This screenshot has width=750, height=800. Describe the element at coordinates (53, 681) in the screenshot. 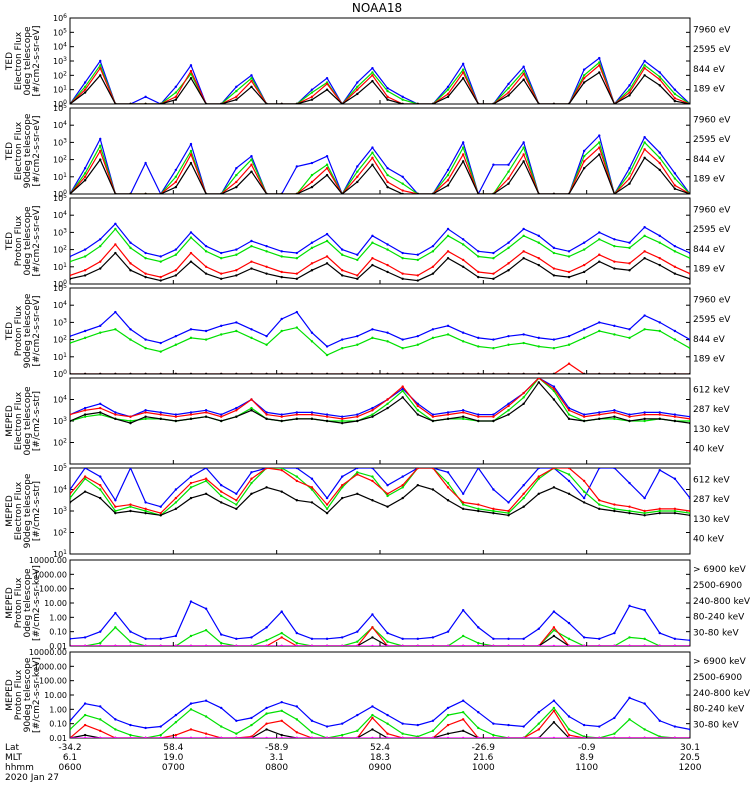

I see `y-tick-label: 100.00` at that location.